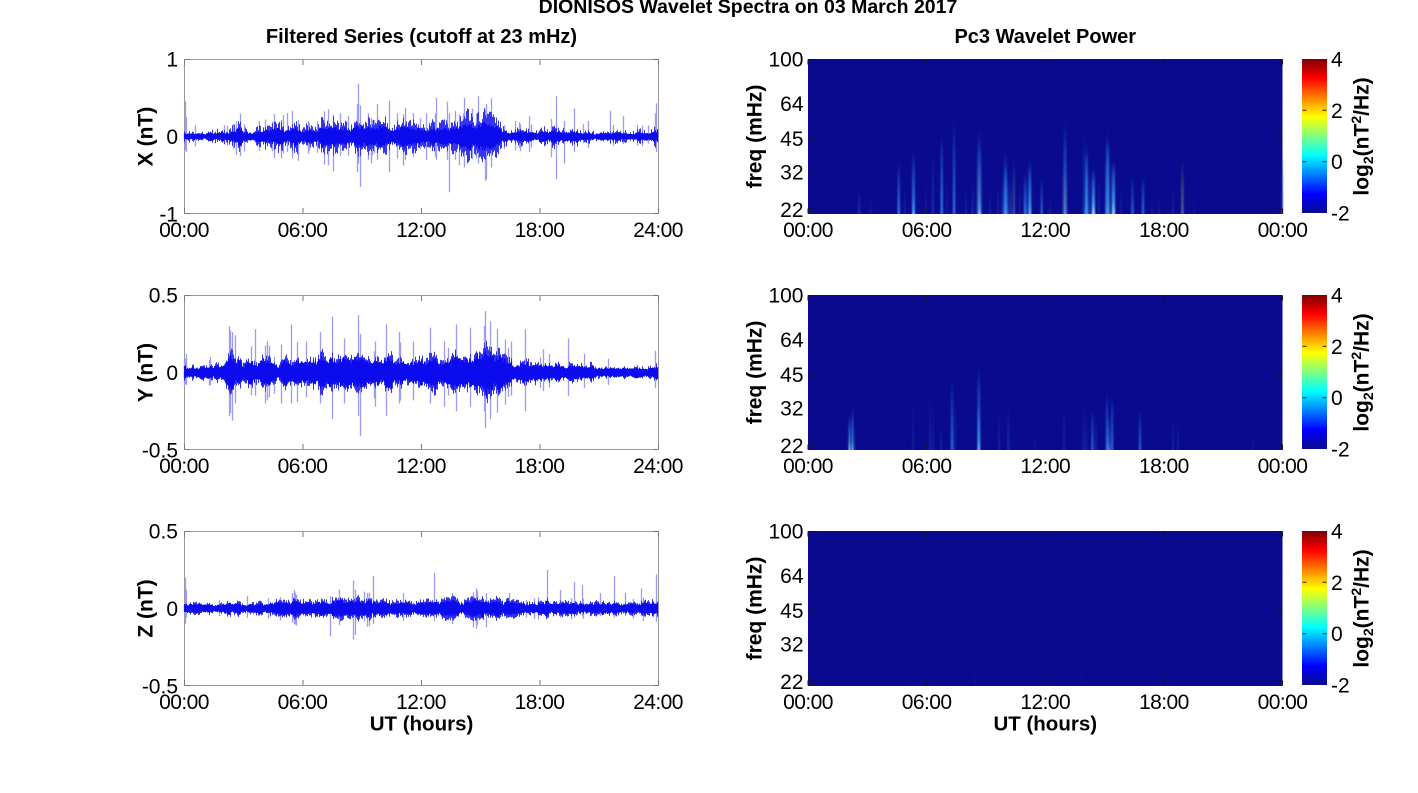 The image size is (1418, 793). I want to click on svg-text: -1, so click(168, 215).